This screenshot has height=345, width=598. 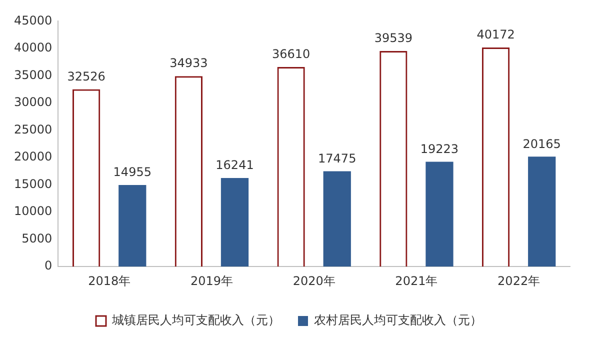 I want to click on data-label: 16241, so click(x=235, y=165).